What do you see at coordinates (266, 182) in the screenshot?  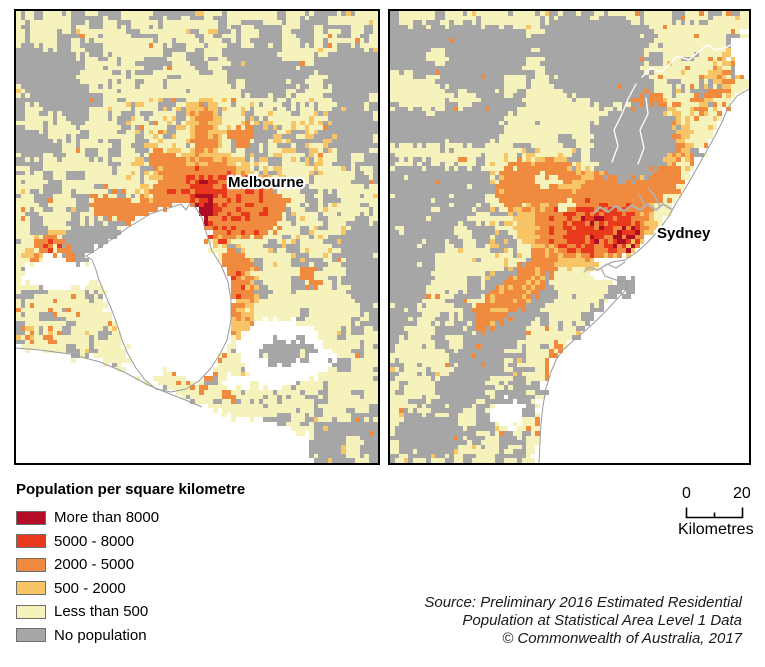 I see `svg-text: Melbourne` at bounding box center [266, 182].